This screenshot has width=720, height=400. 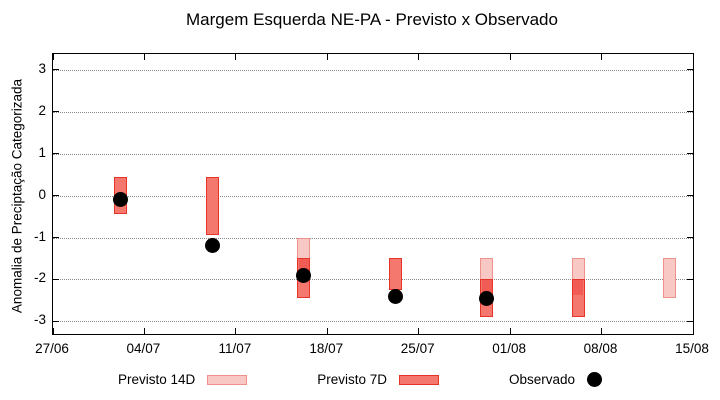 What do you see at coordinates (595, 379) in the screenshot?
I see `observado-dot-icon` at bounding box center [595, 379].